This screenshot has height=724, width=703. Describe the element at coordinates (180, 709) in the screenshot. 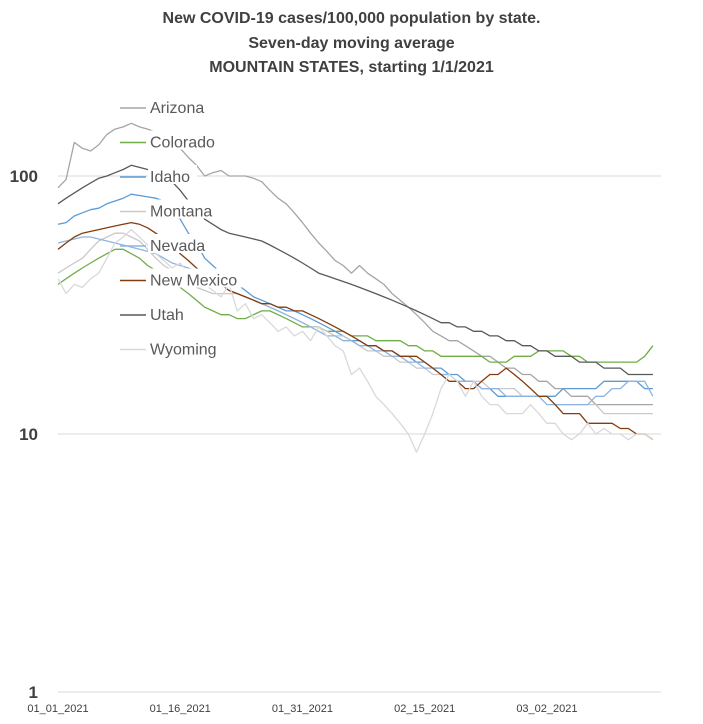

I see `x-tick-label-01_16_2021: 01_16_2021` at that location.